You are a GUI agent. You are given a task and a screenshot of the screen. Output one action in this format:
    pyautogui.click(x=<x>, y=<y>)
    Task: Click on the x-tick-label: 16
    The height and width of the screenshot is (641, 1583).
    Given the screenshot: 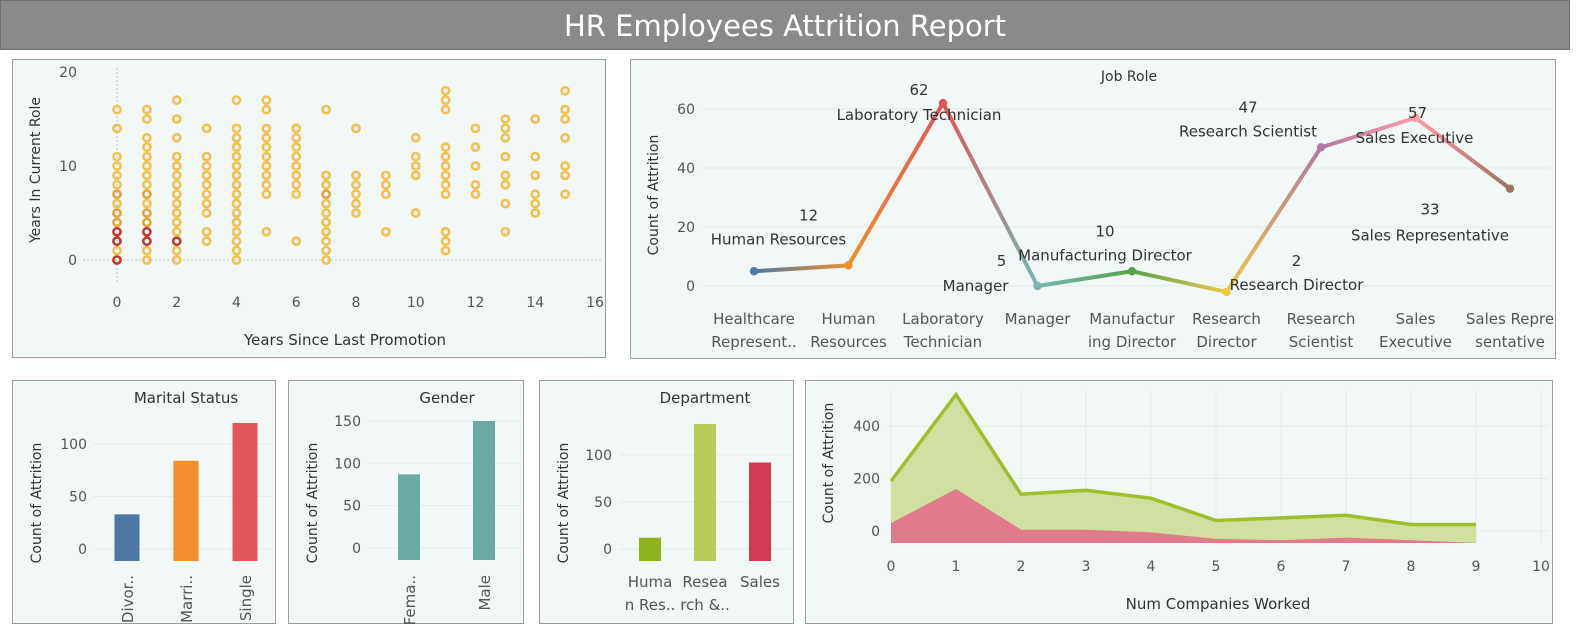 What is the action you would take?
    pyautogui.click(x=595, y=303)
    